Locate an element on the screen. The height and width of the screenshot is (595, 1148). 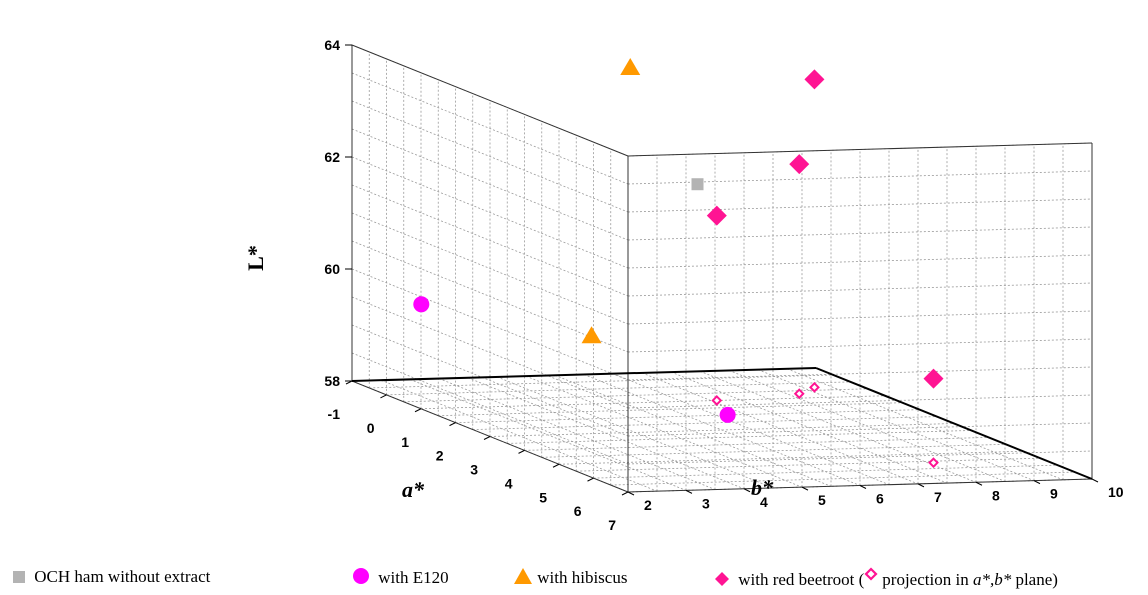
y-tick-label: 4 is located at coordinates (764, 502).